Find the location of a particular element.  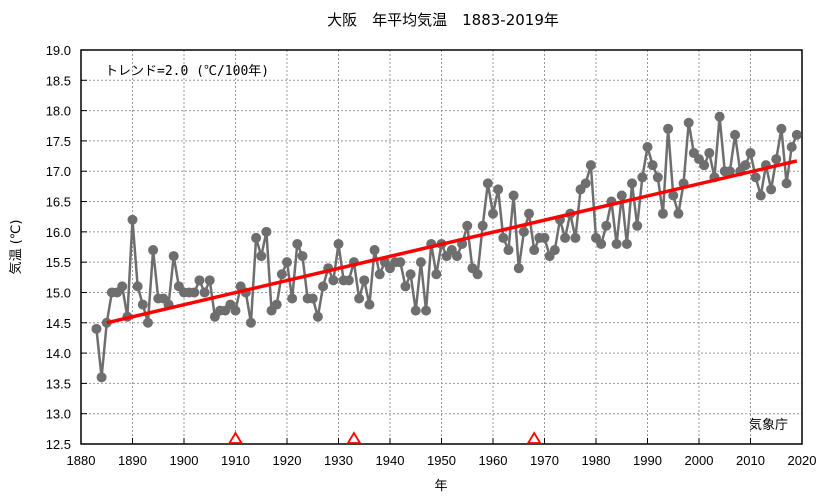

x-tick-label: 2000 is located at coordinates (699, 460).